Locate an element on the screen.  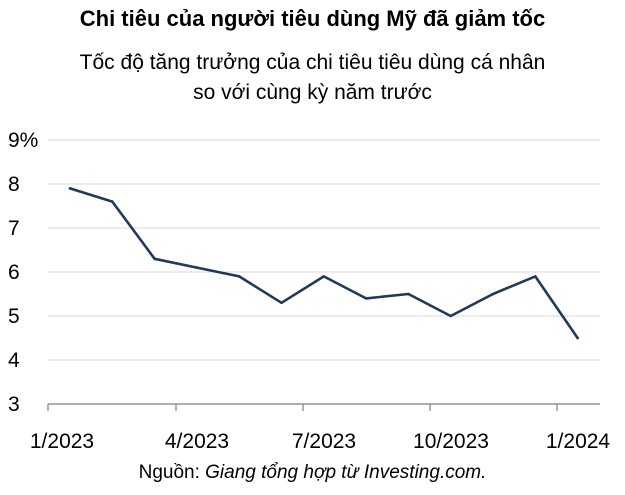
source-note: Nguồn: Giang tổng hợp từ Investing.com. is located at coordinates (312, 473).